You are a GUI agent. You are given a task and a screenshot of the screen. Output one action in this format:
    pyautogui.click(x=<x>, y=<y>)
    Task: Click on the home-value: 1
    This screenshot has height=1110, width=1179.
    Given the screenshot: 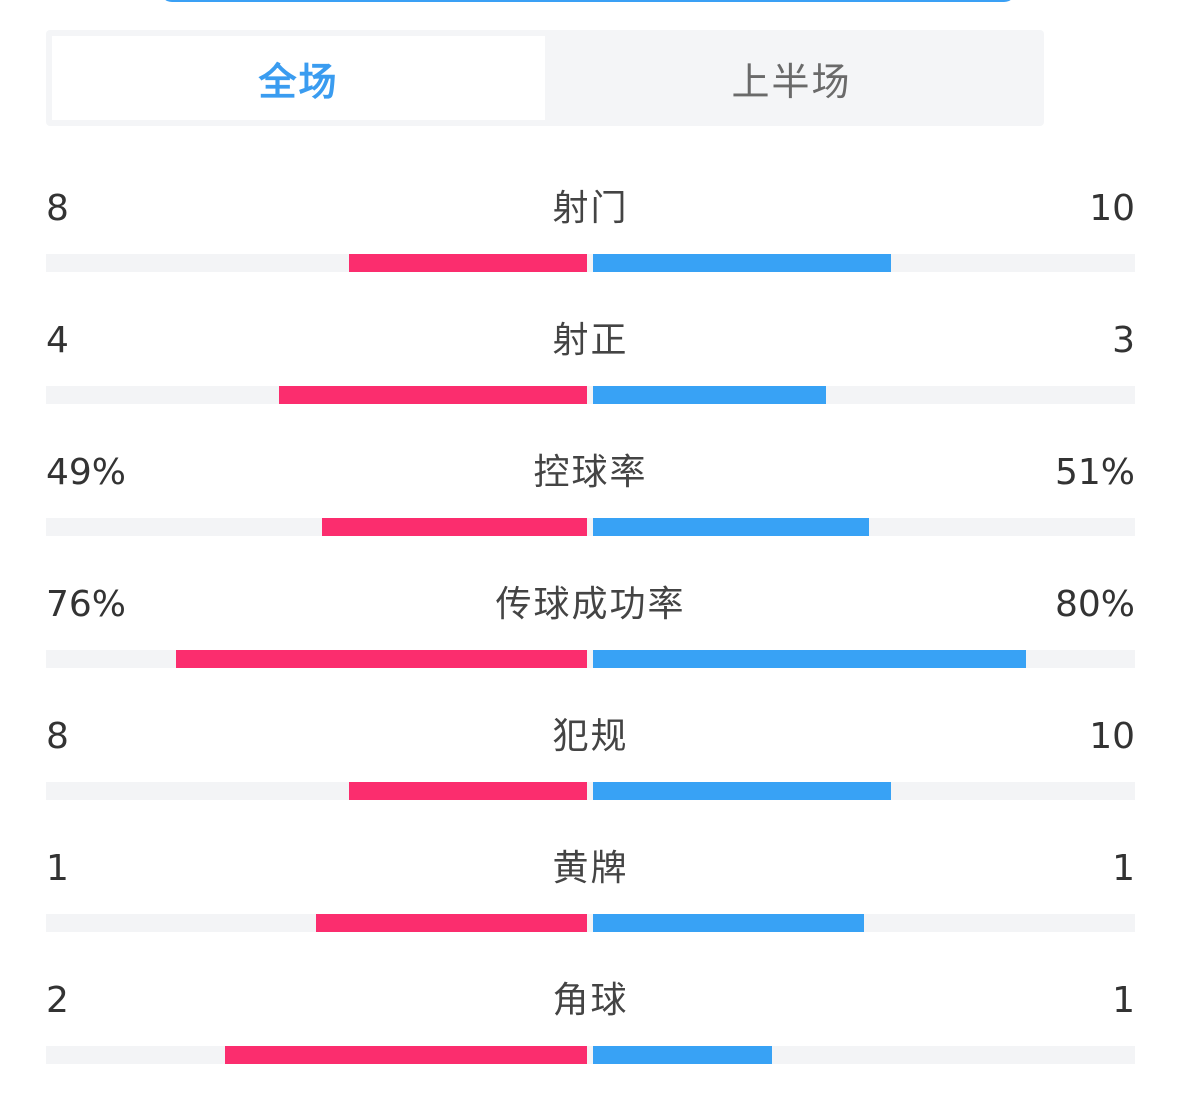 What is the action you would take?
    pyautogui.click(x=57, y=868)
    